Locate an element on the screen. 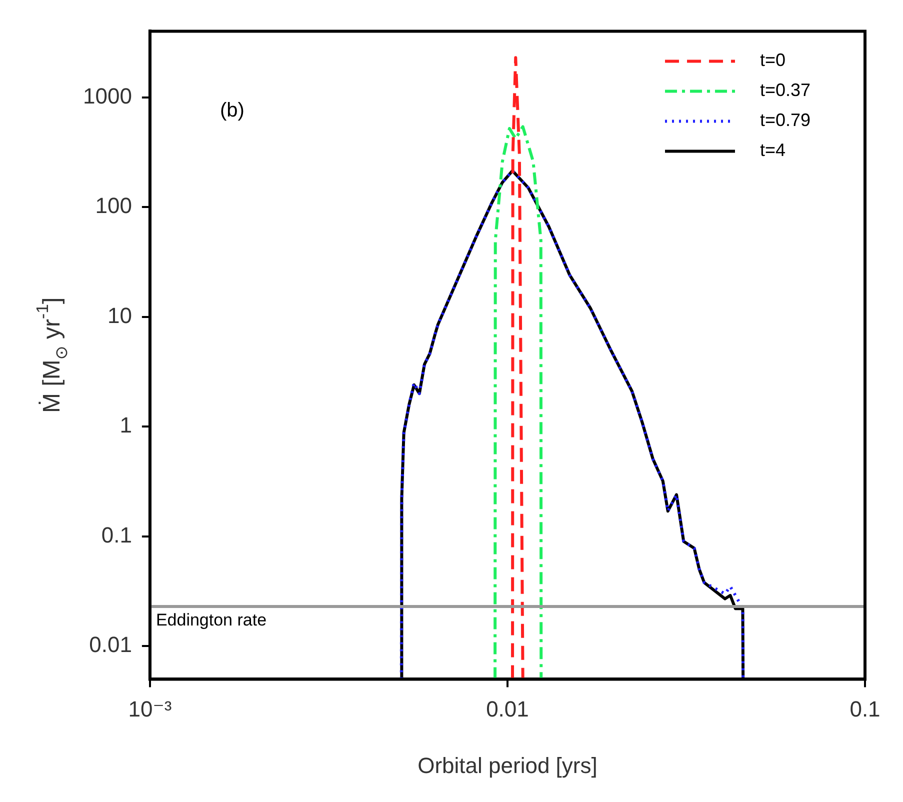  legend-label: t=0.37 is located at coordinates (785, 90).